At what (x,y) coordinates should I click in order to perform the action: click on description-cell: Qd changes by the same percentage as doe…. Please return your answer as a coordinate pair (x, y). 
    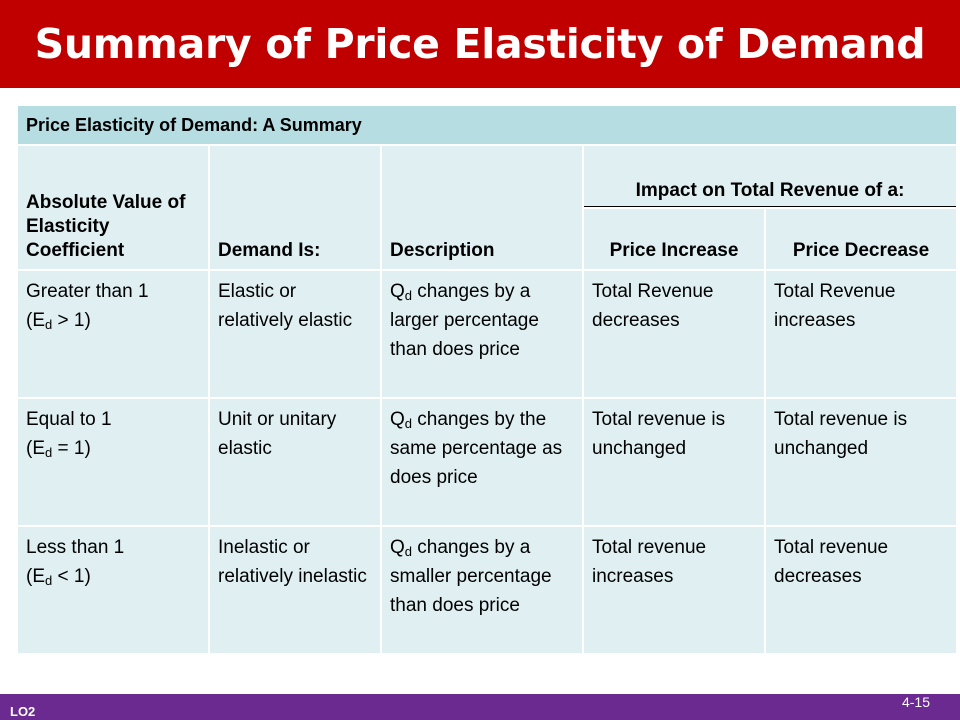
    Looking at the image, I should click on (482, 462).